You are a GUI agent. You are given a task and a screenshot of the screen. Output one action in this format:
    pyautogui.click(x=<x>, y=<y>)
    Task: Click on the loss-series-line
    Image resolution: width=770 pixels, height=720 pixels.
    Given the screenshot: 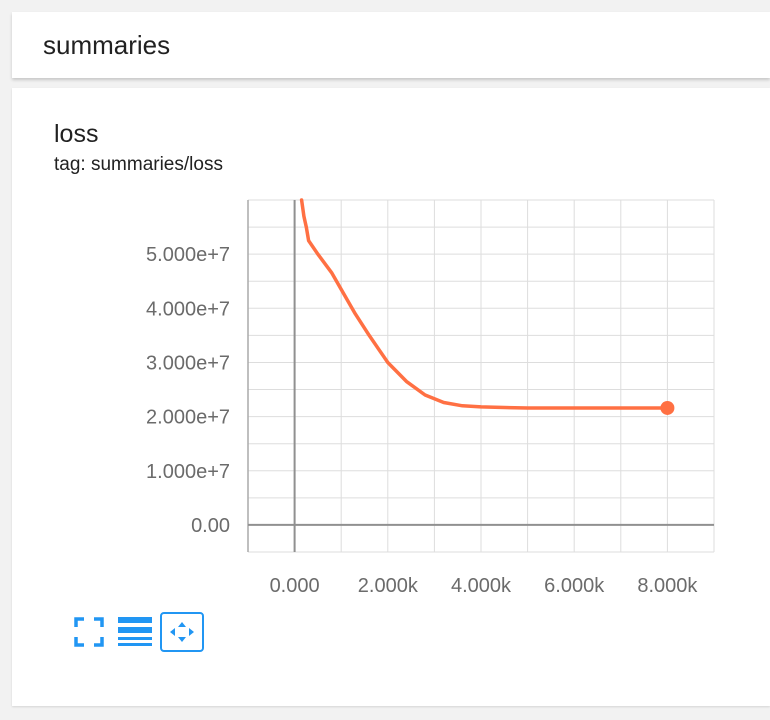 What is the action you would take?
    pyautogui.click(x=484, y=304)
    